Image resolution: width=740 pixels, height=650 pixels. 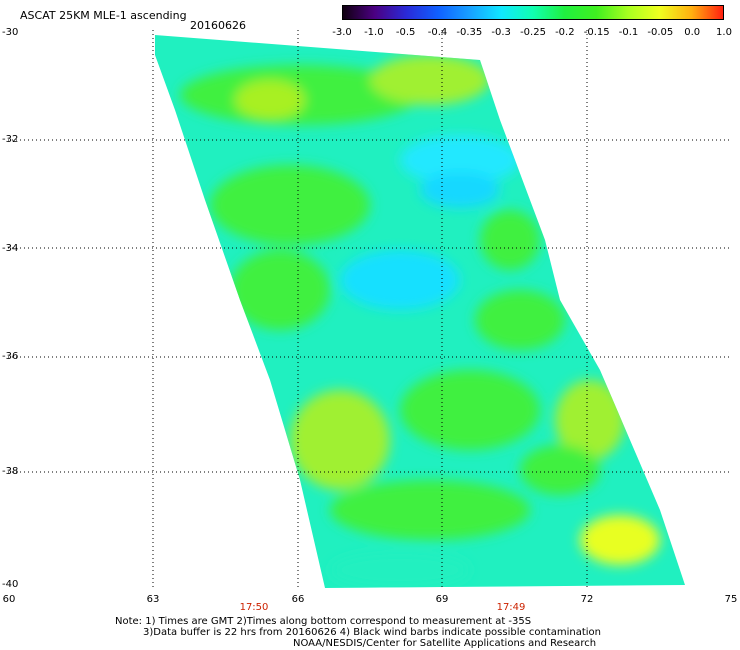 What do you see at coordinates (731, 599) in the screenshot?
I see `lon-label: 75` at bounding box center [731, 599].